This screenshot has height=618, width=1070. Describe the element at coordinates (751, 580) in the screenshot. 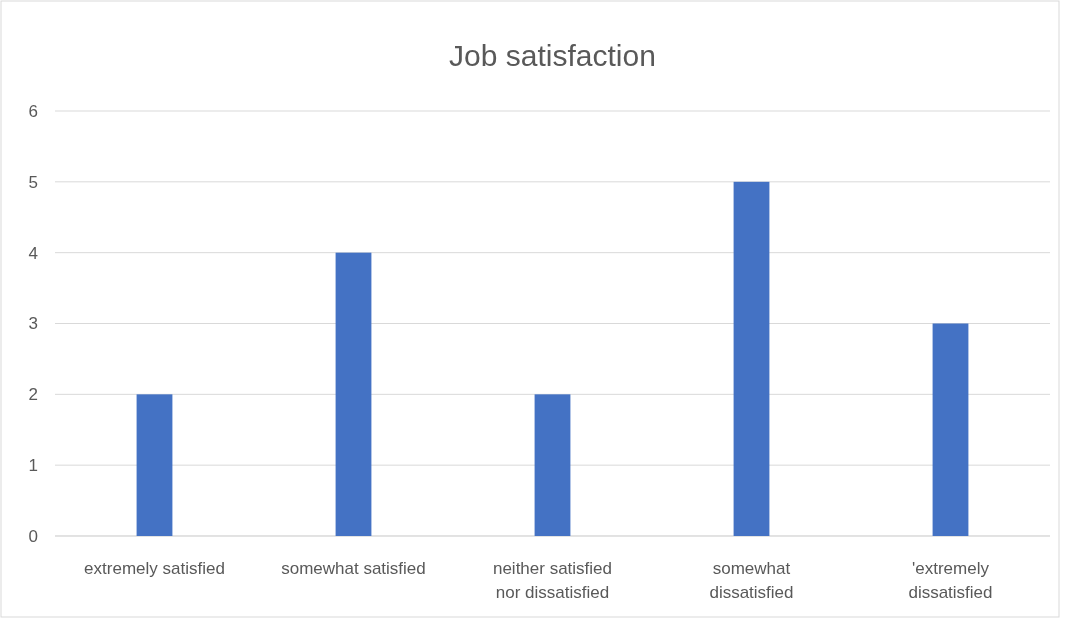

I see `x-tick-label: somewhat dissatisfied` at that location.